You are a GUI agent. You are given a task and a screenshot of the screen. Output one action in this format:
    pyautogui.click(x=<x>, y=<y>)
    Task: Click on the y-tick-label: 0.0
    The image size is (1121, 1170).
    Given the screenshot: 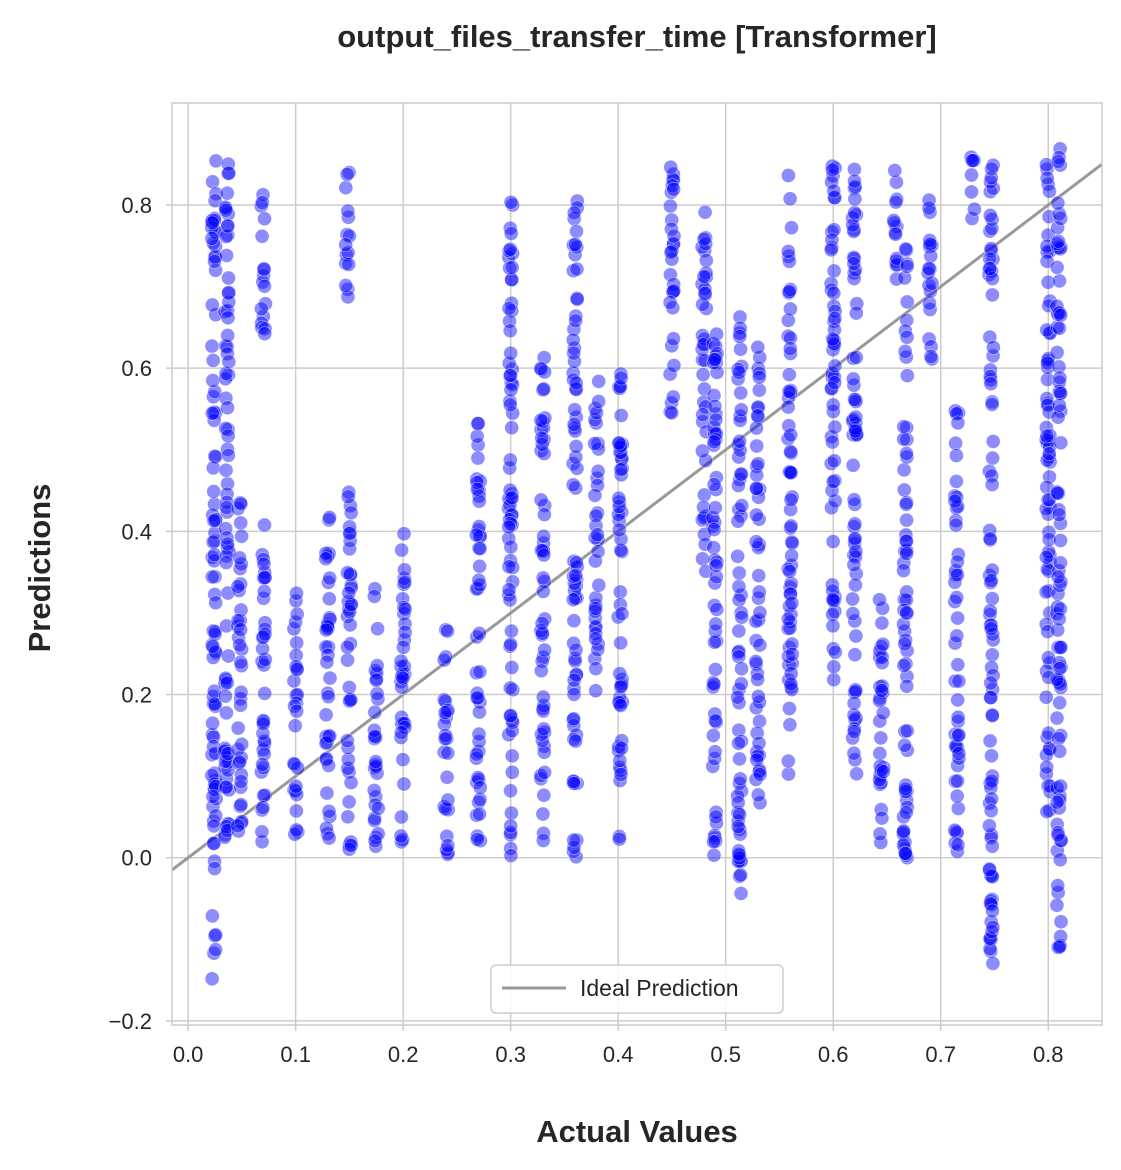 What is the action you would take?
    pyautogui.click(x=136, y=858)
    